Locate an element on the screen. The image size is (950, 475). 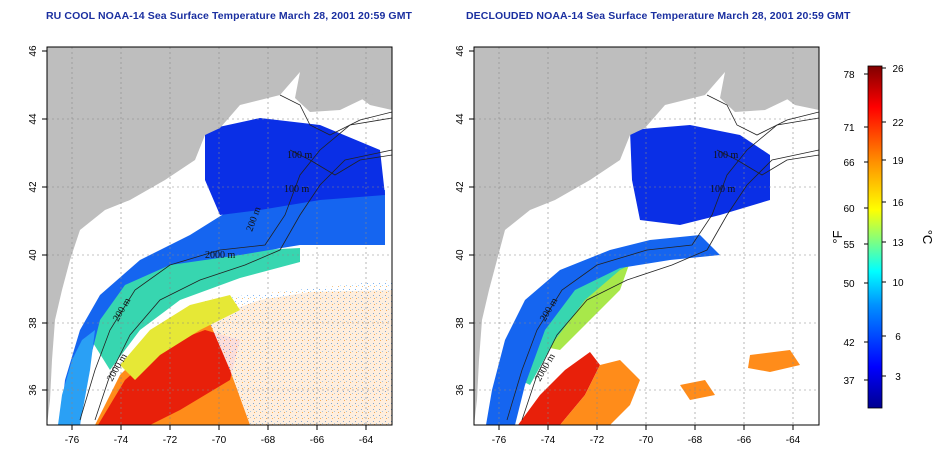
fahrenheit-tick-label: 42 is located at coordinates (849, 343).